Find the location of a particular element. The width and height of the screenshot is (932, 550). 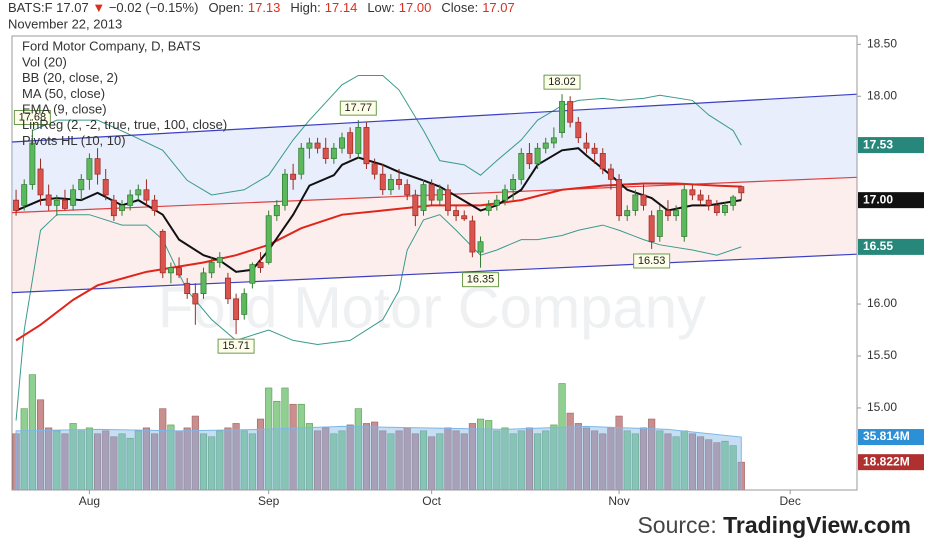

pivot-label: 17.77 is located at coordinates (359, 108).